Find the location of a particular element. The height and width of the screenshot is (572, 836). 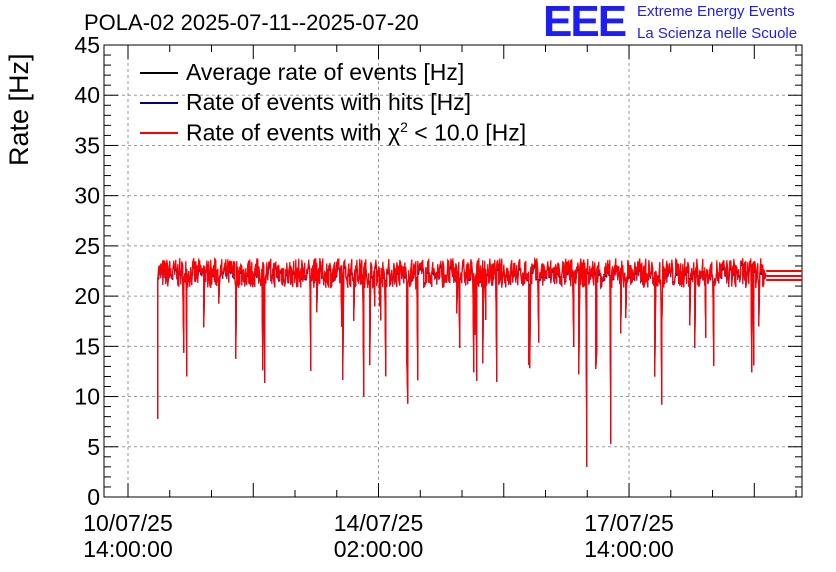

legend-swatch-blue is located at coordinates (159, 103).